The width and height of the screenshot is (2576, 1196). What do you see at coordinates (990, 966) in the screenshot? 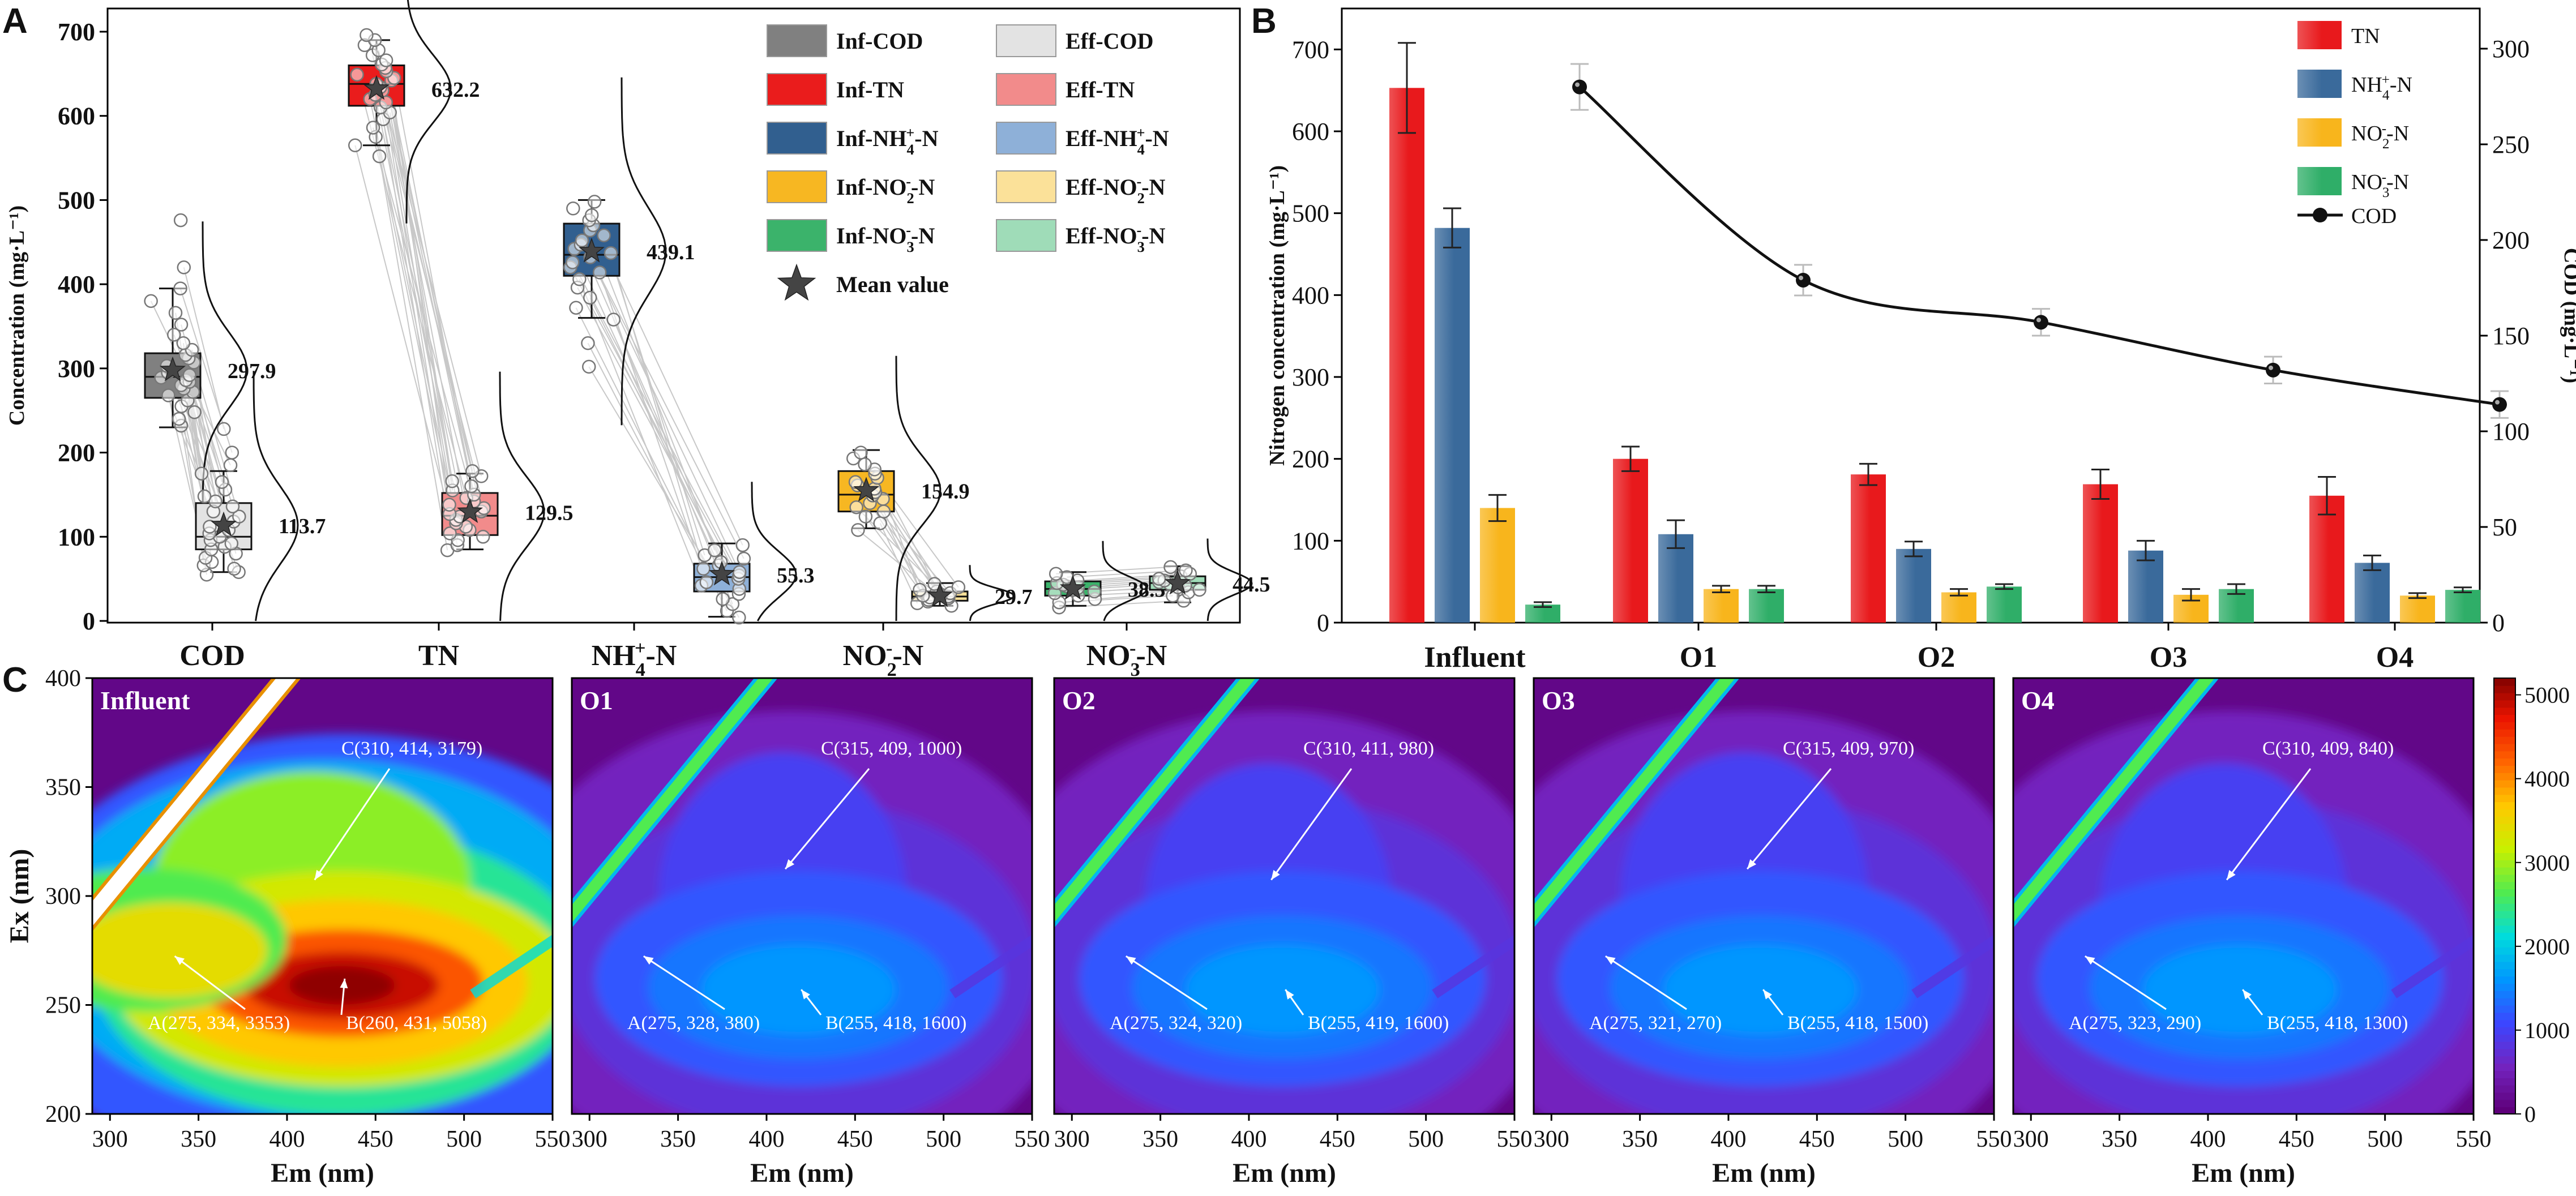
I see `second-order-band` at bounding box center [990, 966].